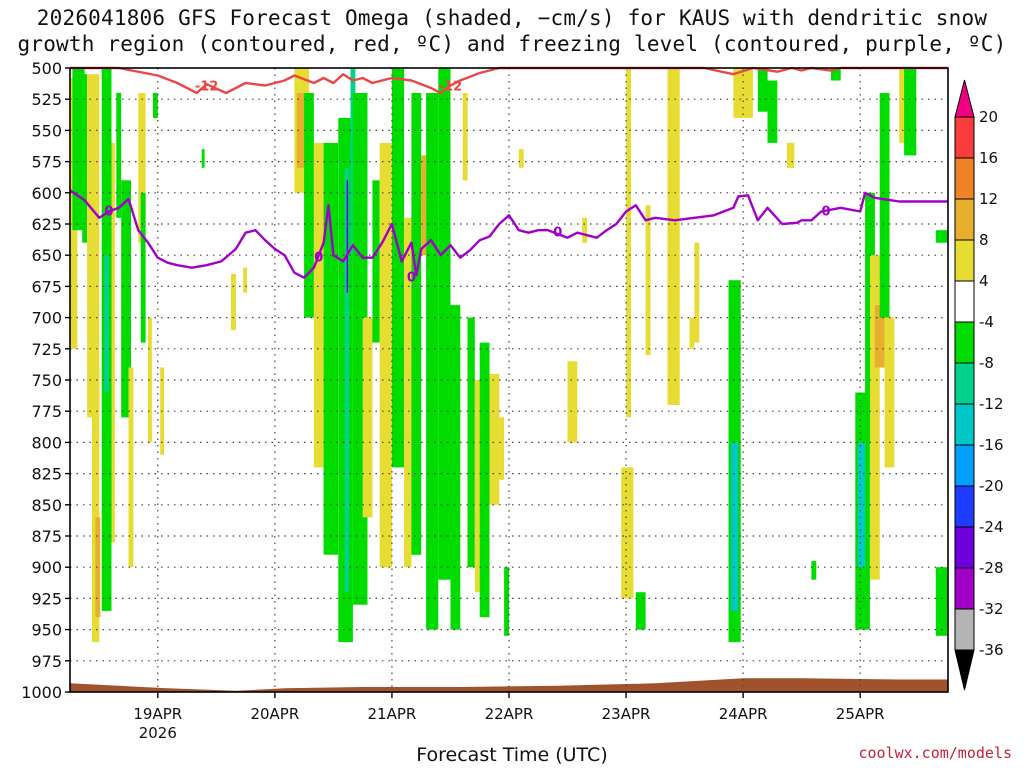 The height and width of the screenshot is (768, 1024). What do you see at coordinates (392, 714) in the screenshot?
I see `x-tick-label: 21APR` at bounding box center [392, 714].